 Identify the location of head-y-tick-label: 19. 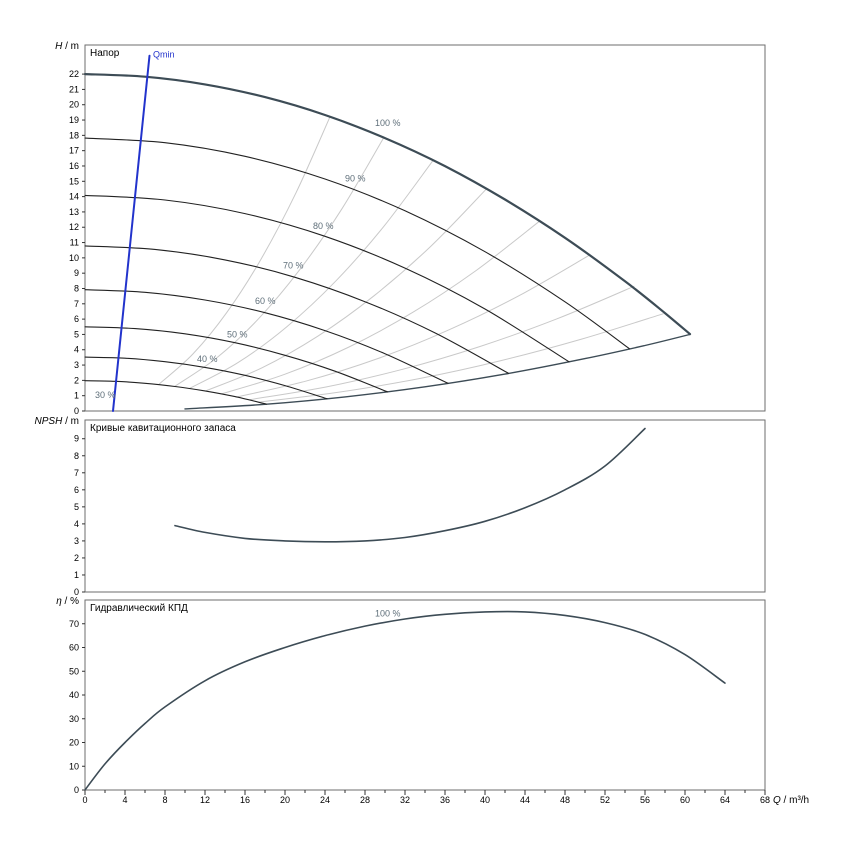
(74, 120).